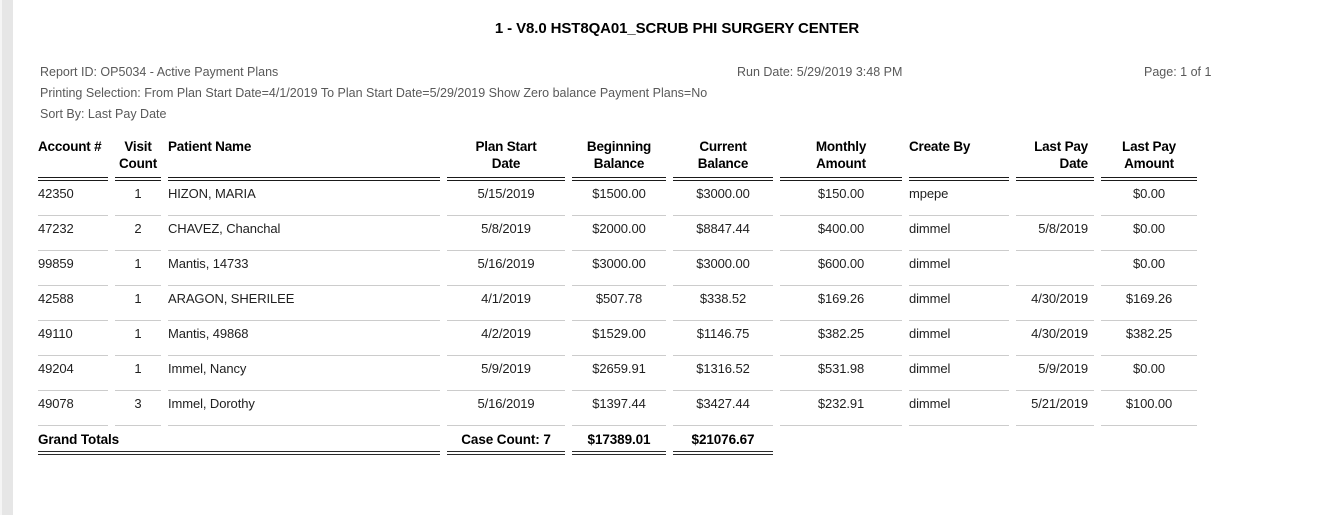 This screenshot has height=515, width=1341. What do you see at coordinates (304, 198) in the screenshot?
I see `cell-patient-name: HIZON, MARIA` at bounding box center [304, 198].